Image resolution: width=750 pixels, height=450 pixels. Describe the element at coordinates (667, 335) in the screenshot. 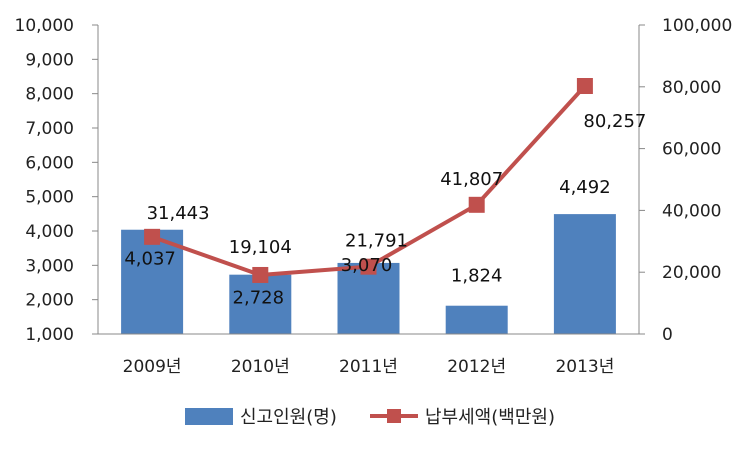

I see `right-tick-label: 0` at that location.